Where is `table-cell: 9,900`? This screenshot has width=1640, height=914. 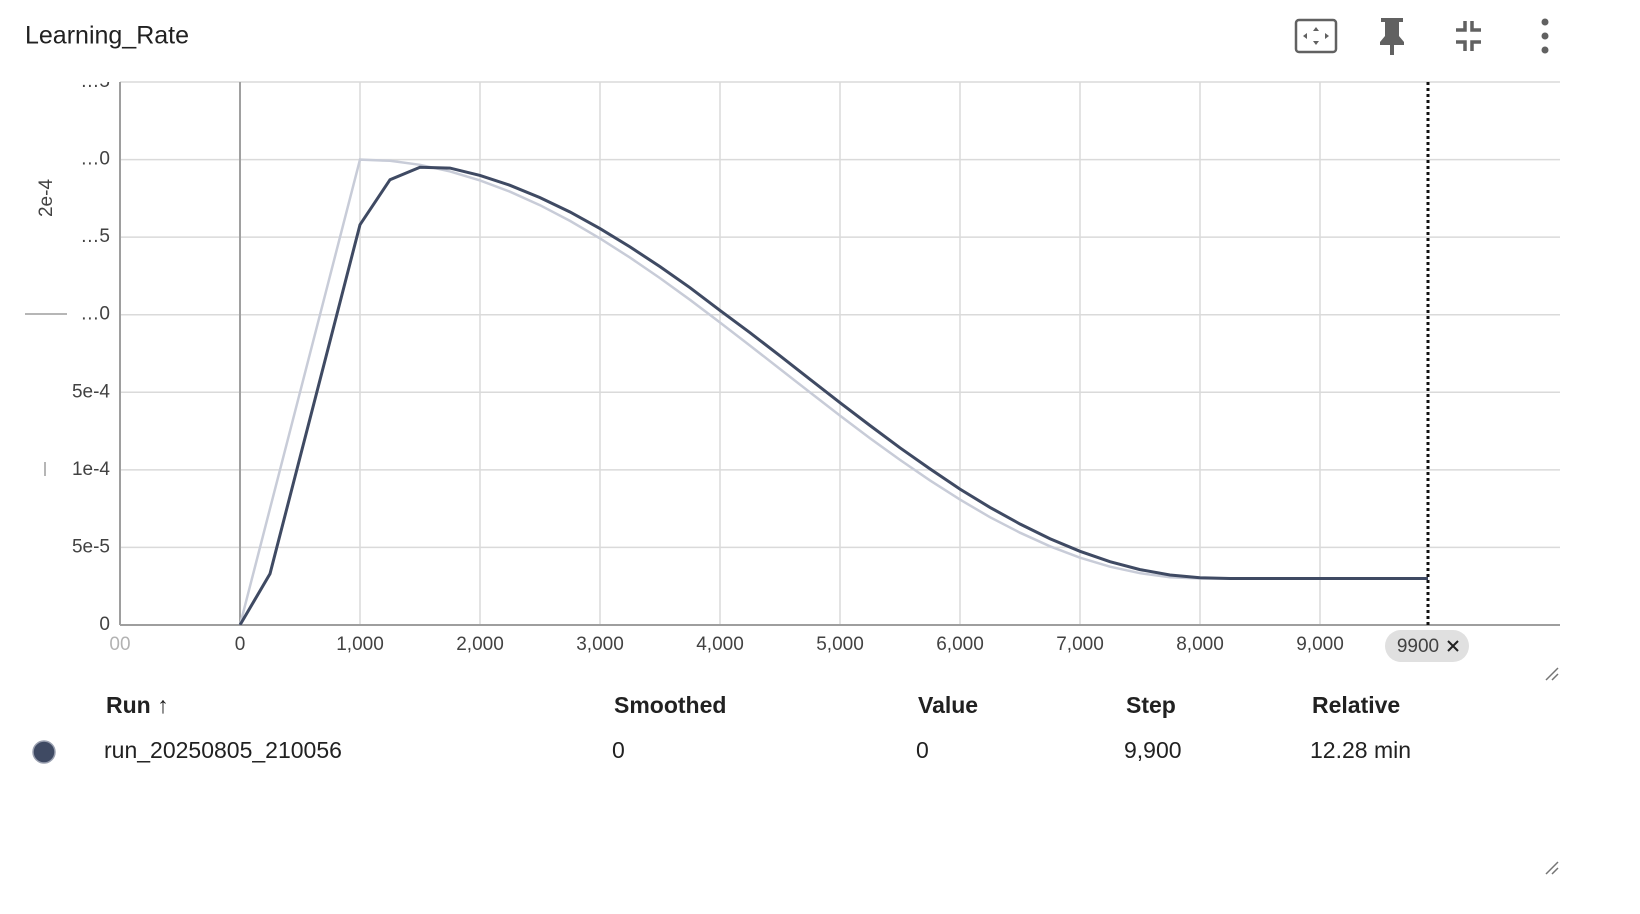
table-cell: 9,900 is located at coordinates (1153, 750).